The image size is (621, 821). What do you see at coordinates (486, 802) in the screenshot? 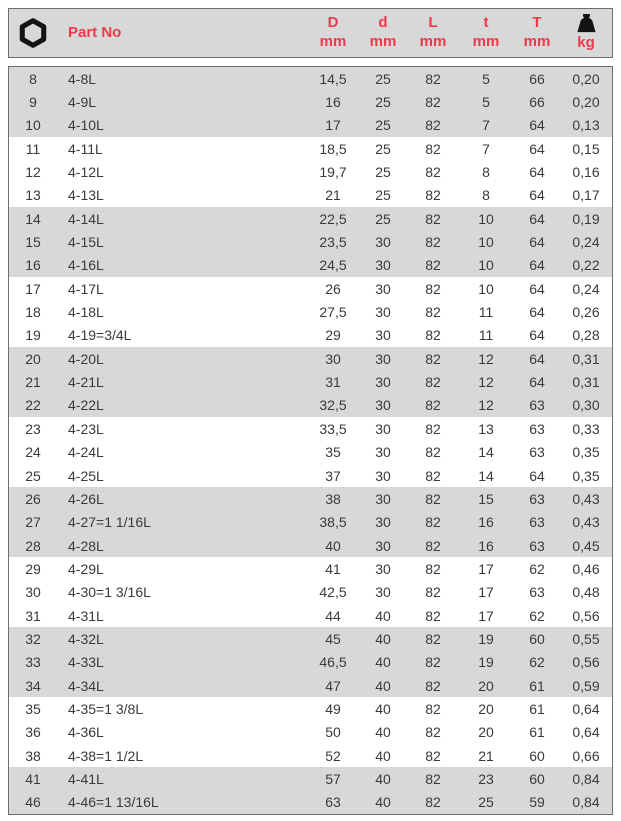
I see `t-mm-cell: 25` at bounding box center [486, 802].